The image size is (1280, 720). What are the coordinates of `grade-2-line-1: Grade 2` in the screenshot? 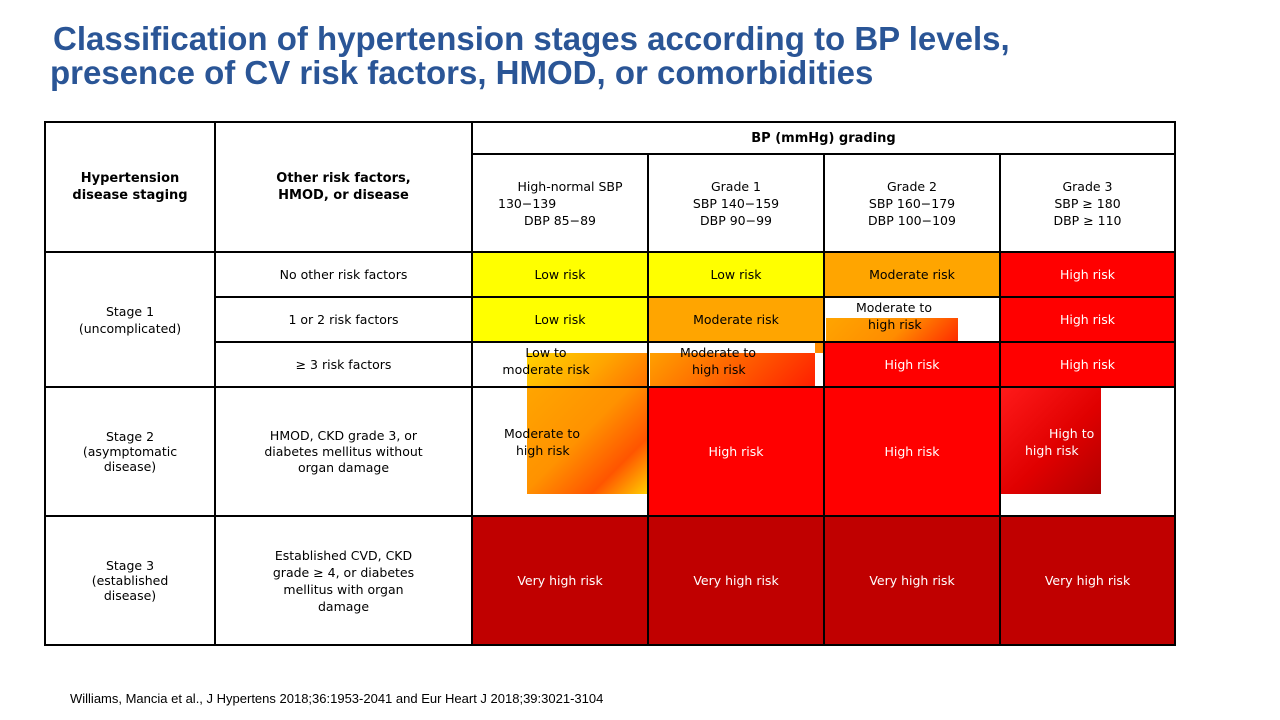 It's located at (912, 186).